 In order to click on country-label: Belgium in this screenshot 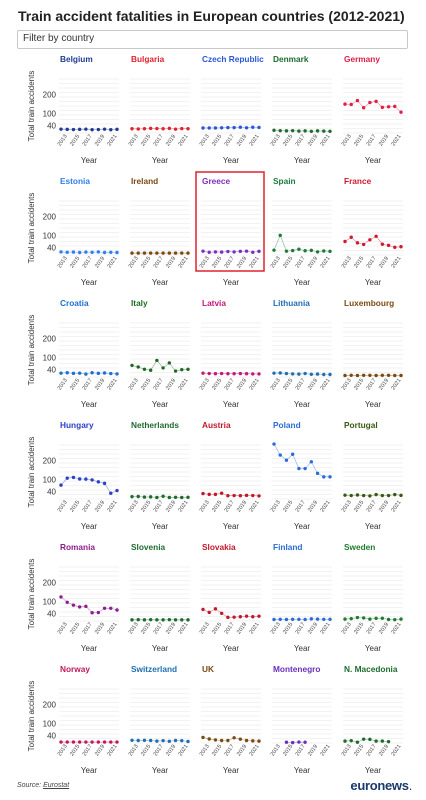, I will do `click(76, 59)`.